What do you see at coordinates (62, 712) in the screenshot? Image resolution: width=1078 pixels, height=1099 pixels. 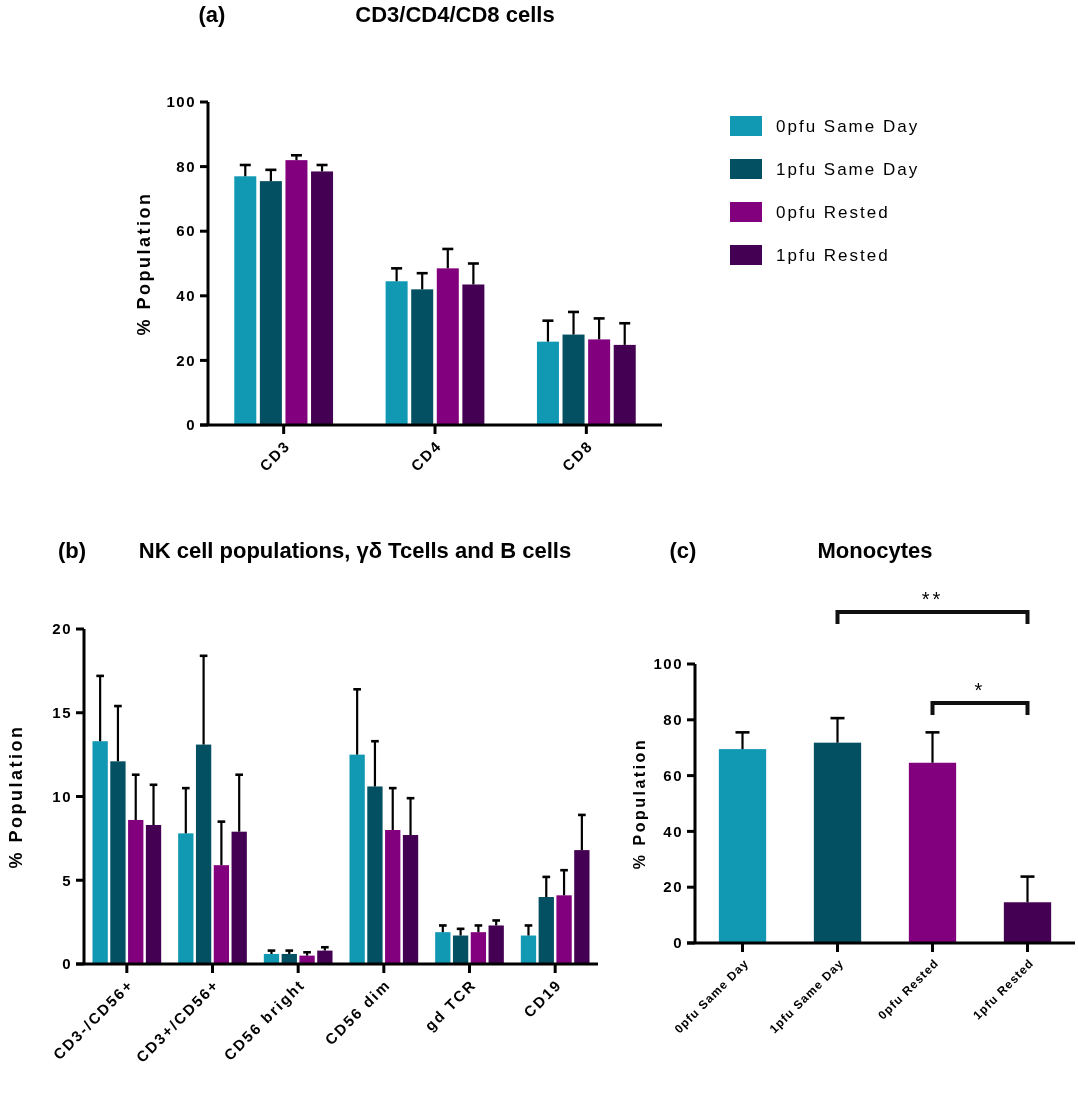 I see `y-tick-label: 15` at bounding box center [62, 712].